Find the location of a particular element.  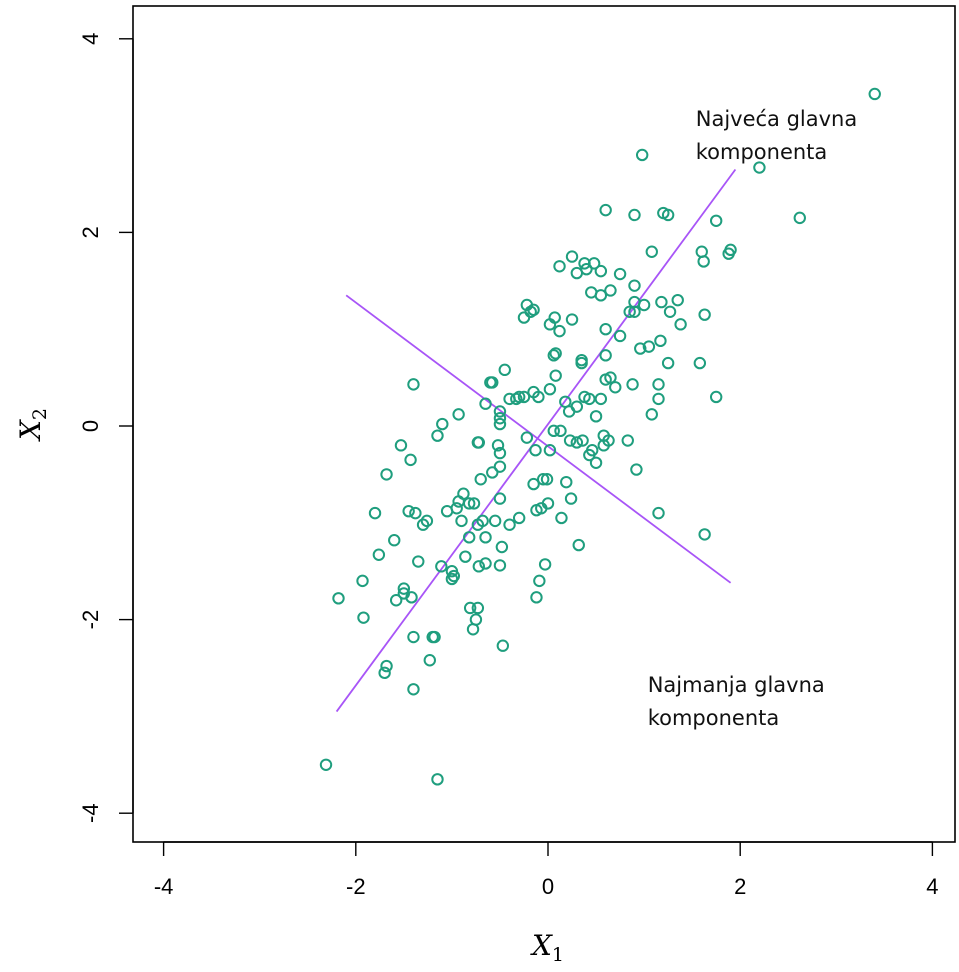

y-tick-label: -2 is located at coordinates (90, 620).